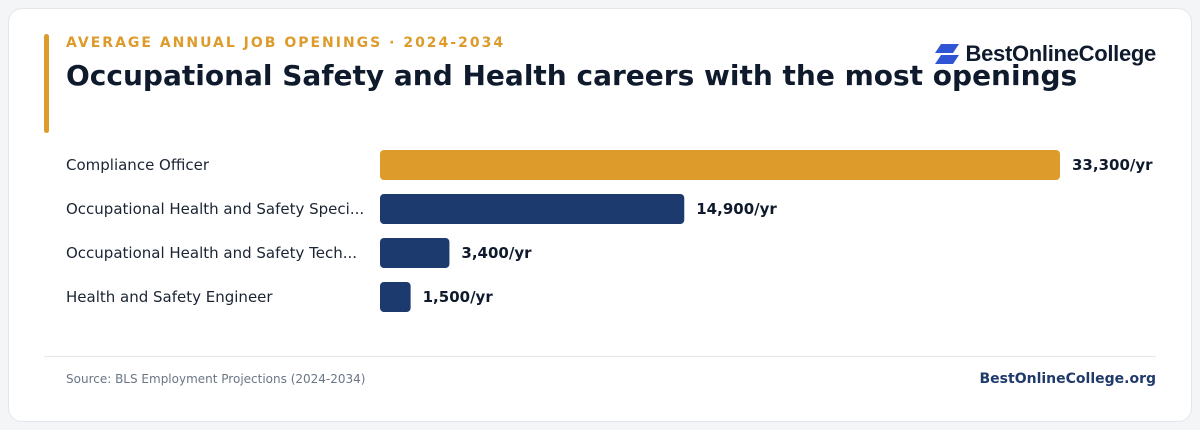 The height and width of the screenshot is (430, 1200). What do you see at coordinates (138, 165) in the screenshot?
I see `category-label: Compliance Officer` at bounding box center [138, 165].